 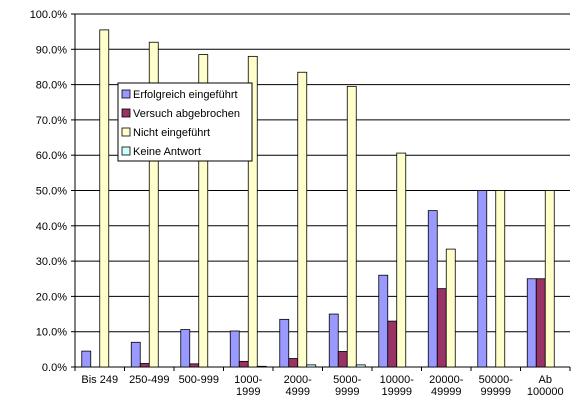 What do you see at coordinates (495, 392) in the screenshot?
I see `x-tick-label: 99999` at bounding box center [495, 392].